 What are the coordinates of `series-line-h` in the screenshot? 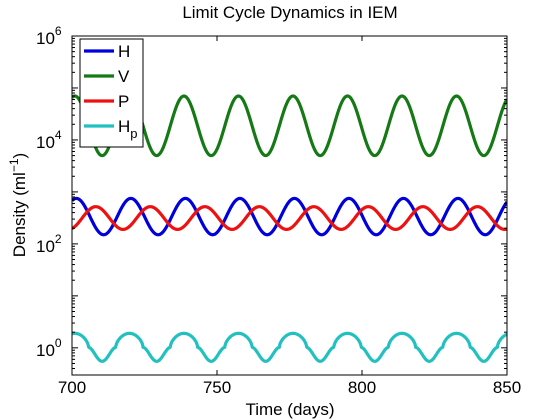 It's located at (289, 216).